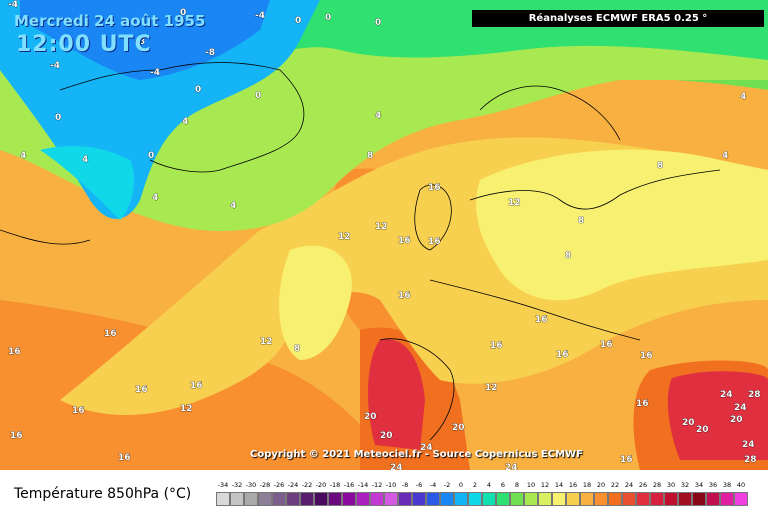  What do you see at coordinates (419, 485) in the screenshot?
I see `legend-tick-label: -6` at bounding box center [419, 485].